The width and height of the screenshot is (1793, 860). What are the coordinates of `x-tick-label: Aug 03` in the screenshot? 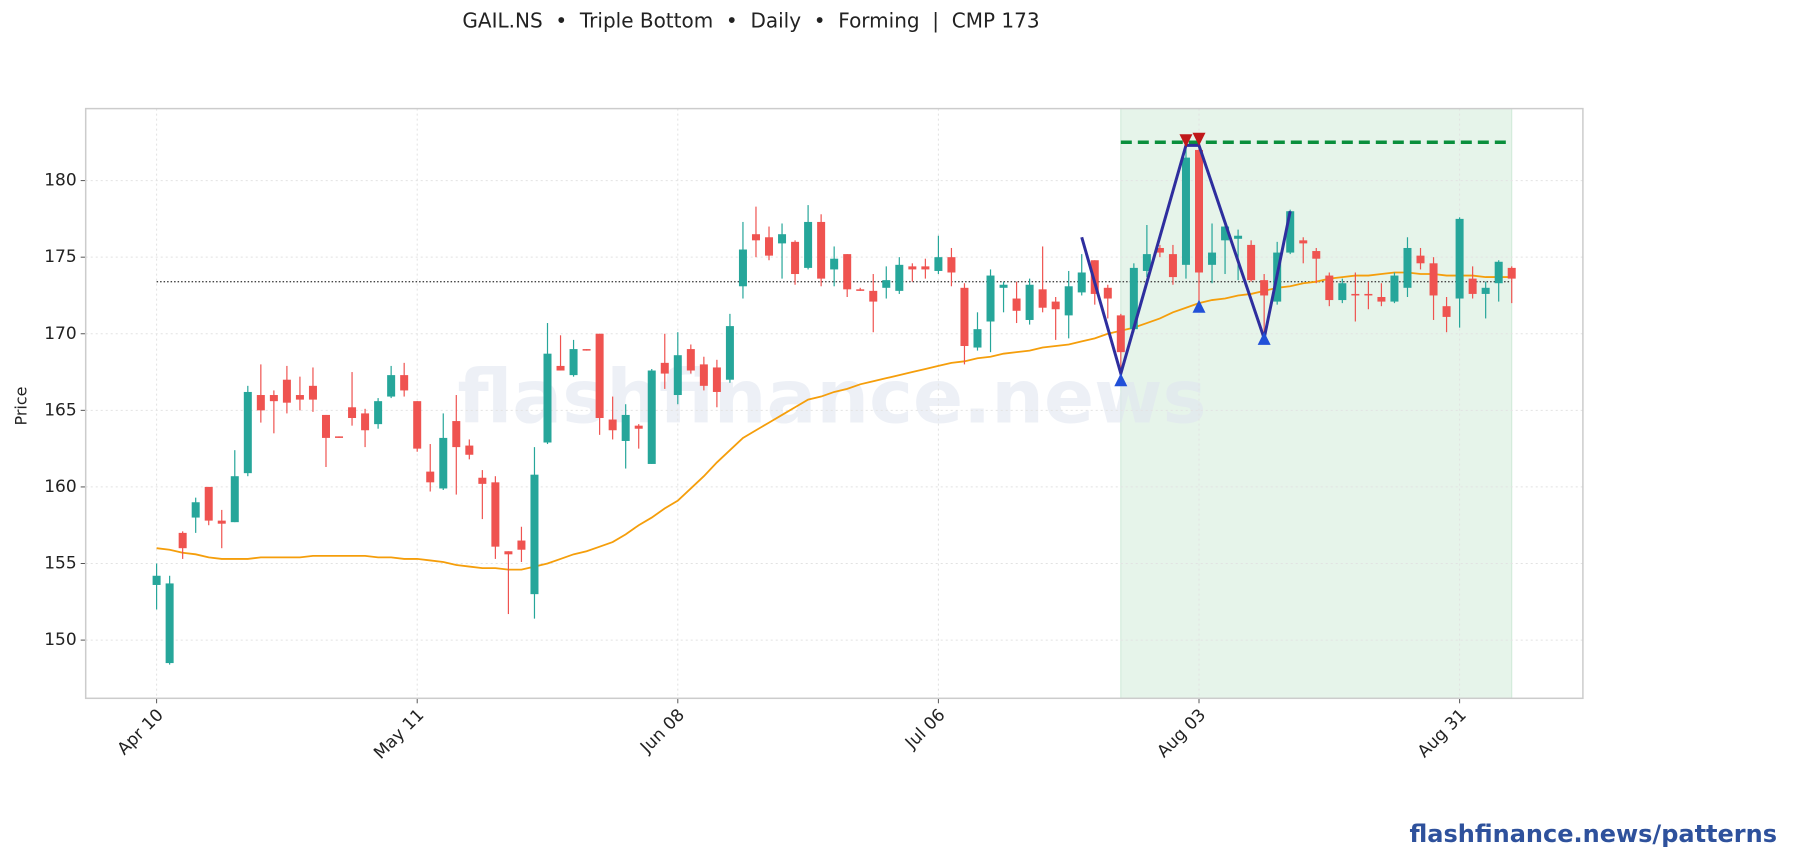 It's located at (1181, 733).